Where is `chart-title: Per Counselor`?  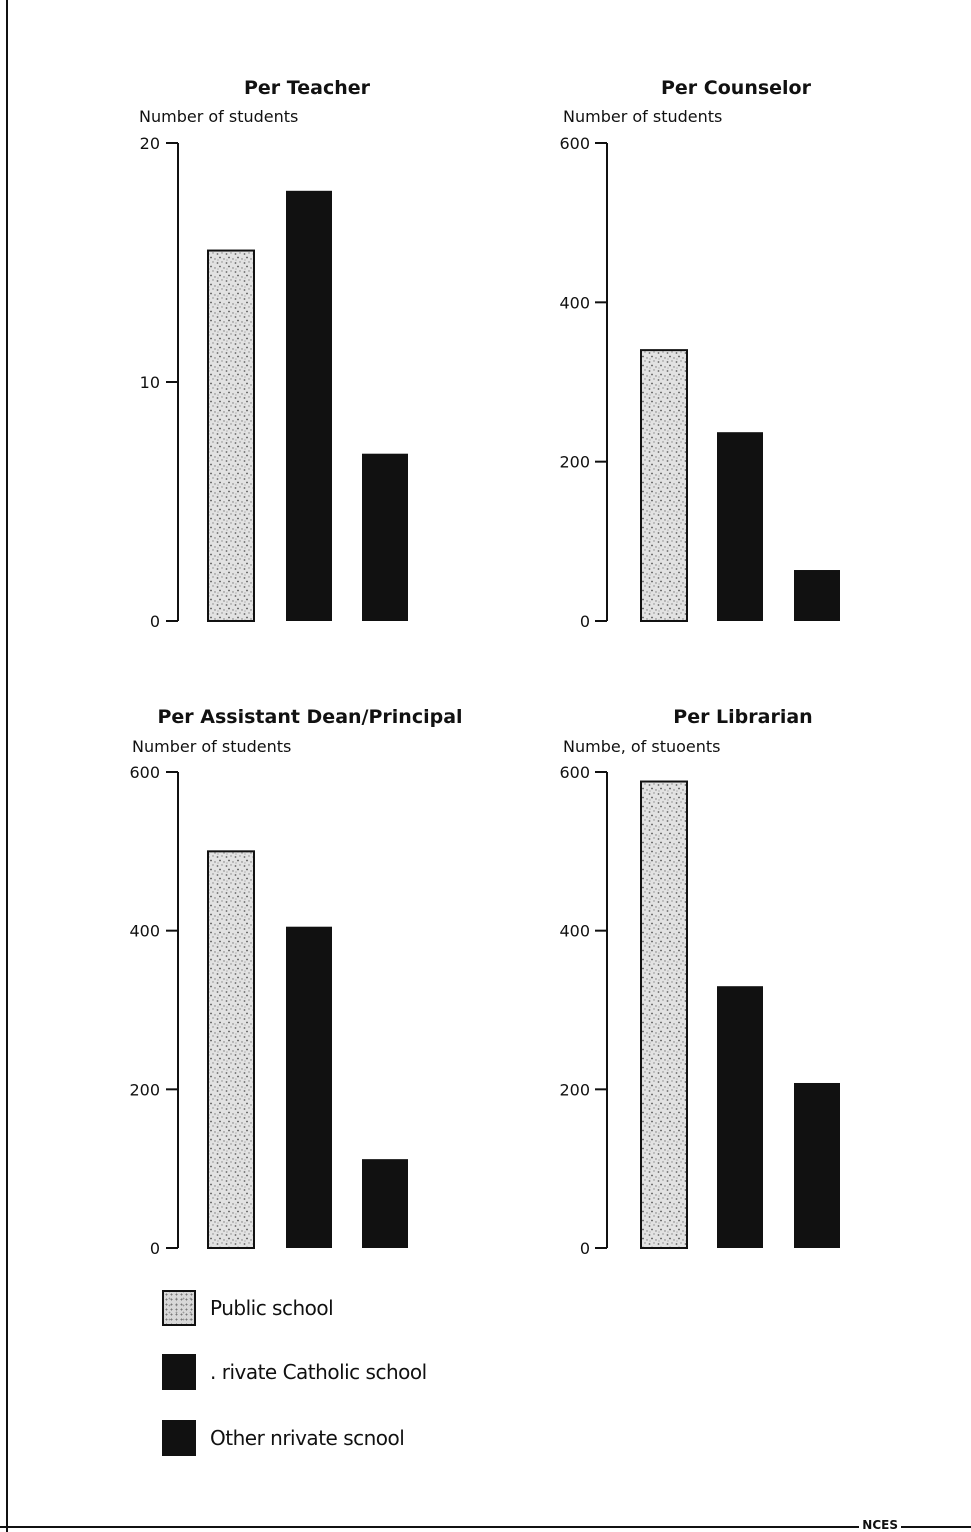 chart-title: Per Counselor is located at coordinates (736, 88).